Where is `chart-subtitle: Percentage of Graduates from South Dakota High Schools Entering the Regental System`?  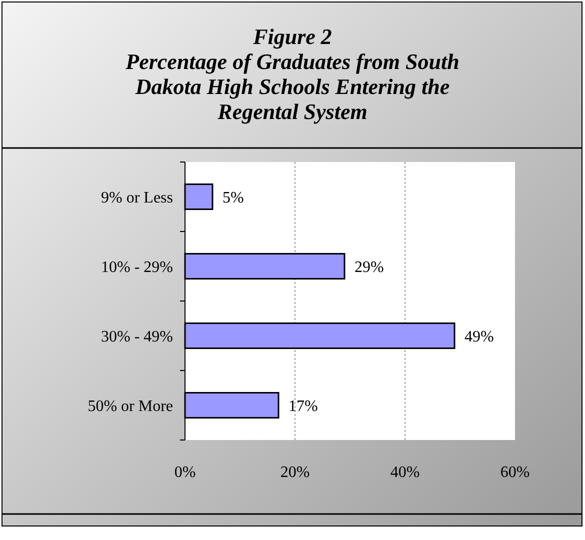
chart-subtitle: Percentage of Graduates from South Dakota High Schools Entering the Regental System is located at coordinates (292, 86).